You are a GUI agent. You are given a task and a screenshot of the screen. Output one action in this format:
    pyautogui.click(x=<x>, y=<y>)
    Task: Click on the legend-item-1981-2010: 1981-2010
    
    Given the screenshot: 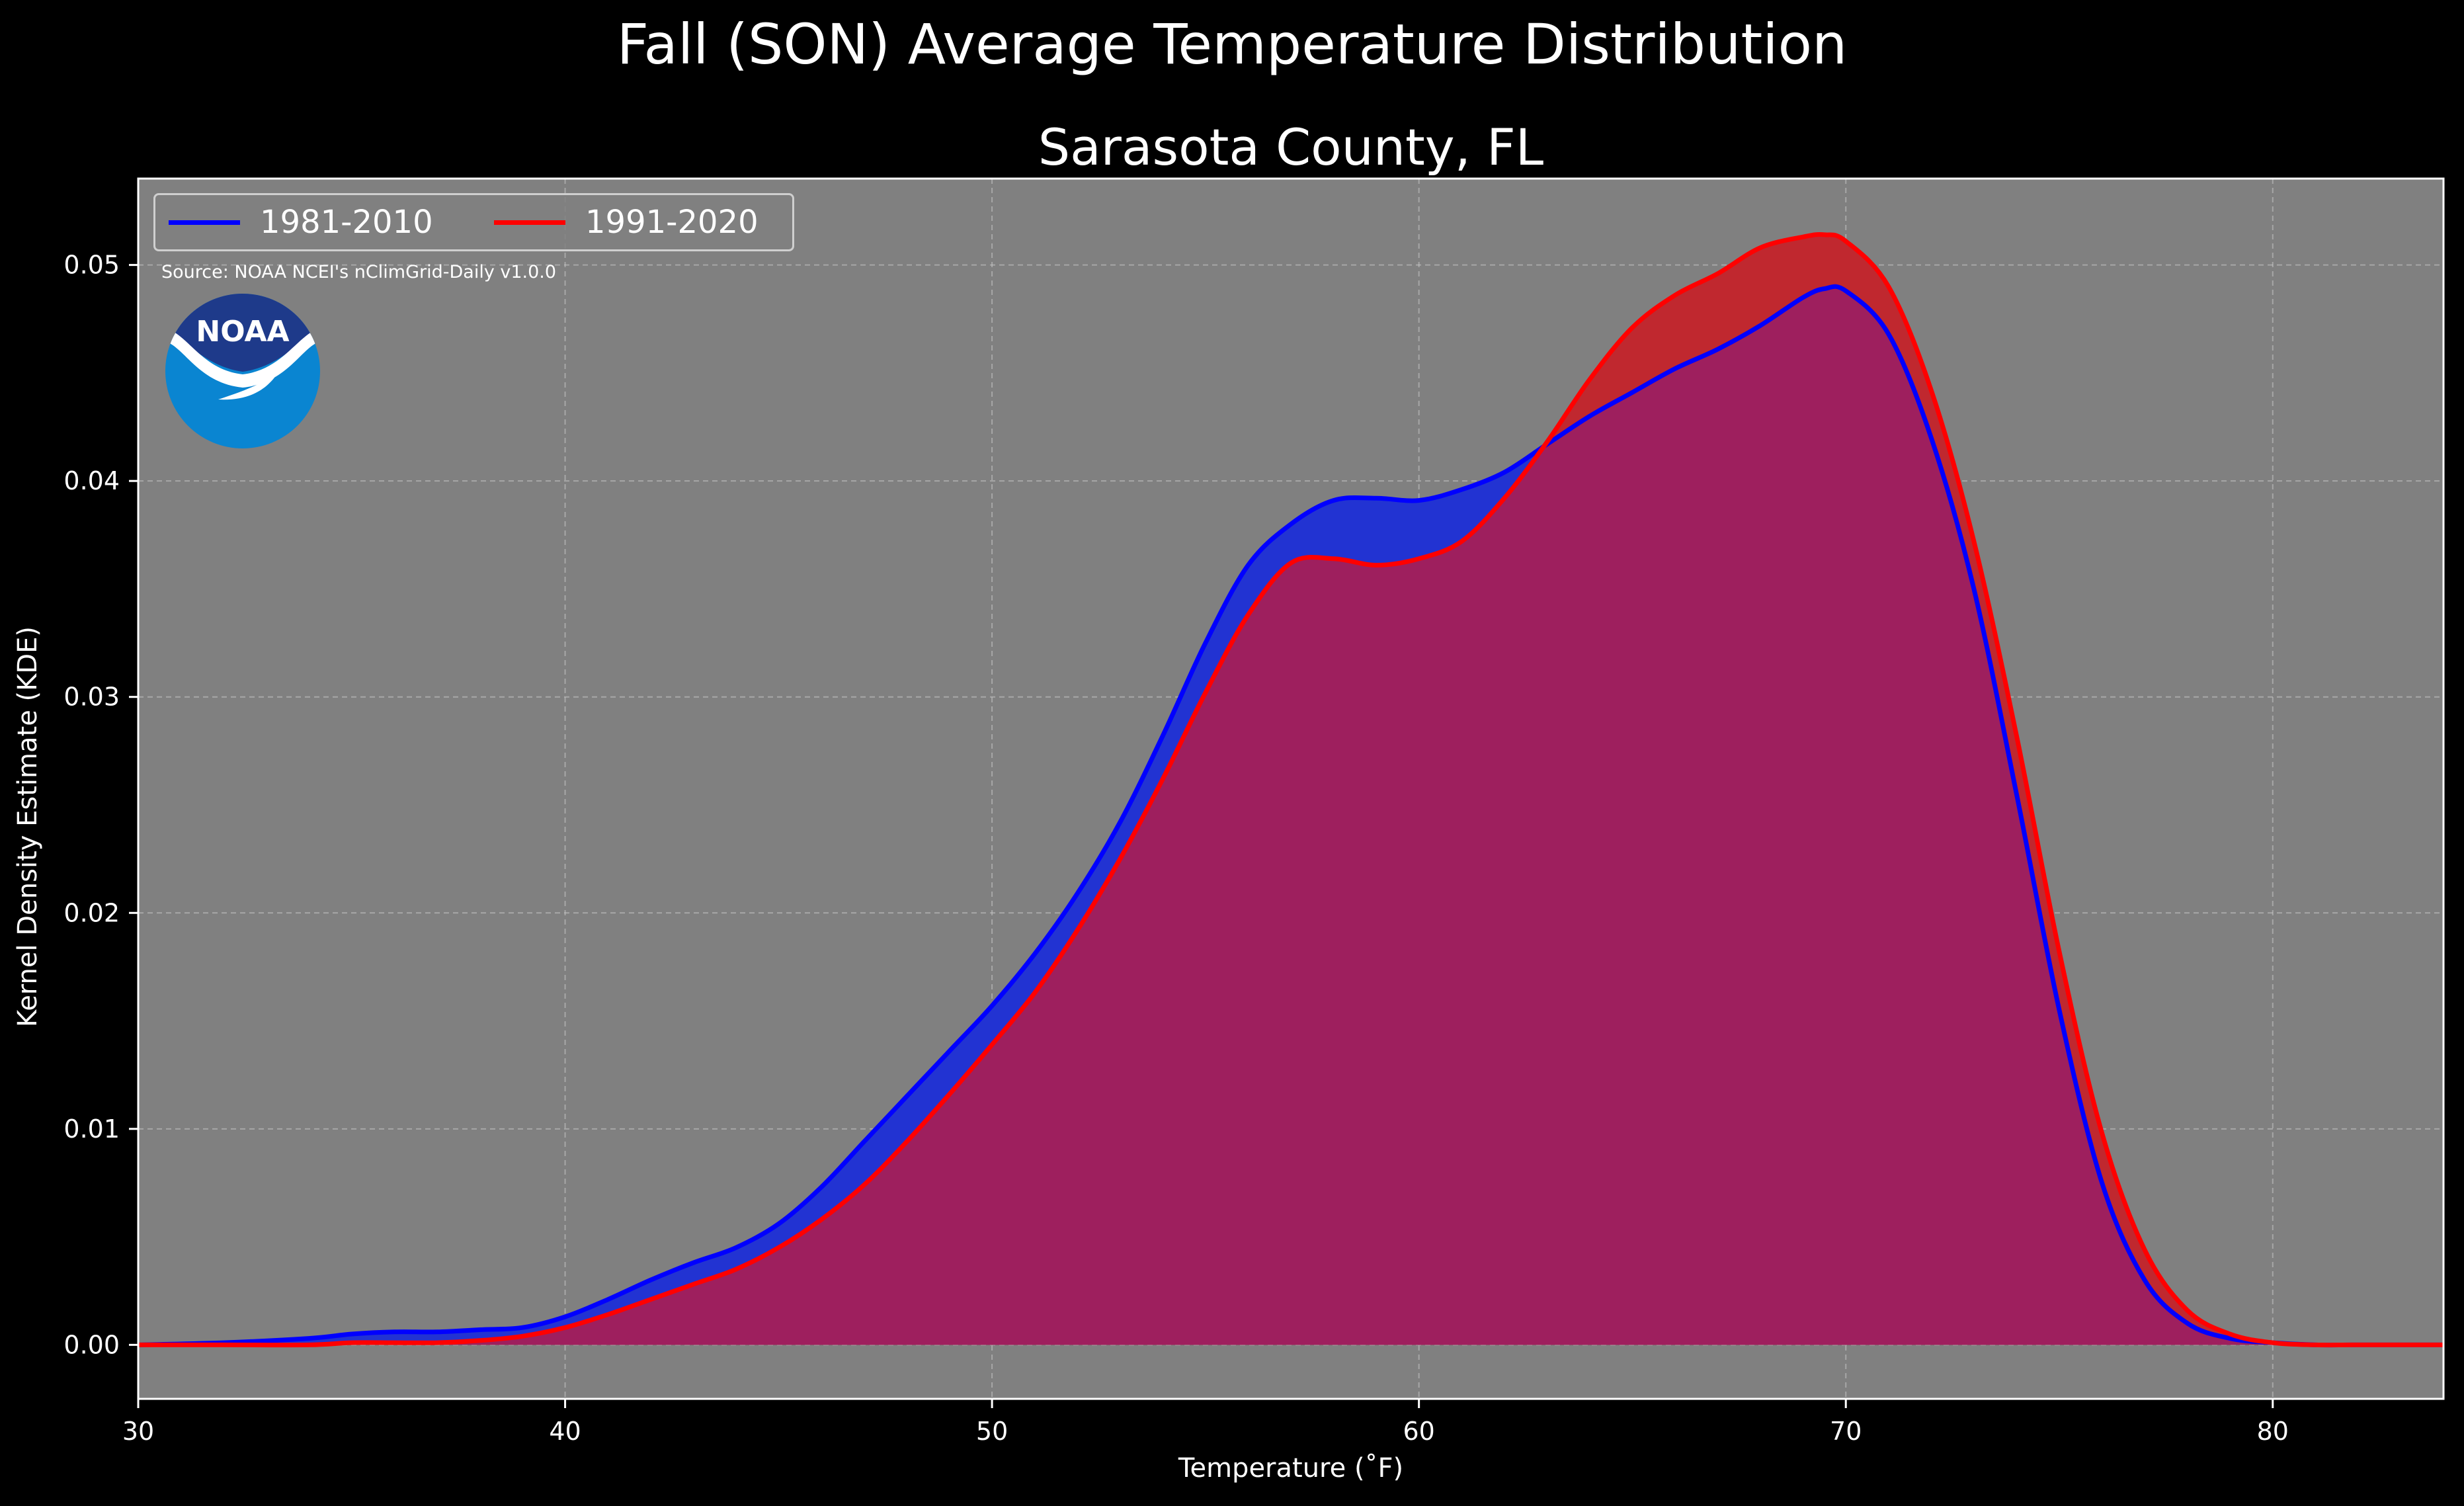 What is the action you would take?
    pyautogui.click(x=301, y=222)
    